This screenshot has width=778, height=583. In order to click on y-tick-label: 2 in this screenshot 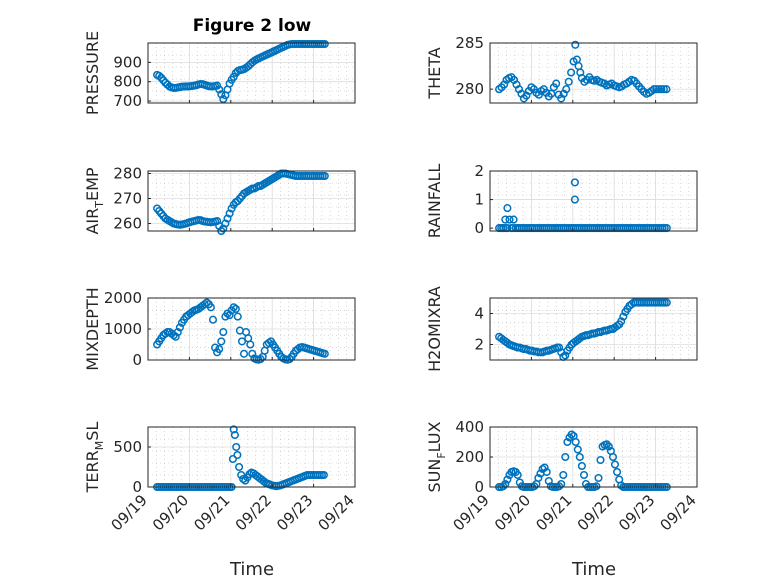, I will do `click(479, 171)`.